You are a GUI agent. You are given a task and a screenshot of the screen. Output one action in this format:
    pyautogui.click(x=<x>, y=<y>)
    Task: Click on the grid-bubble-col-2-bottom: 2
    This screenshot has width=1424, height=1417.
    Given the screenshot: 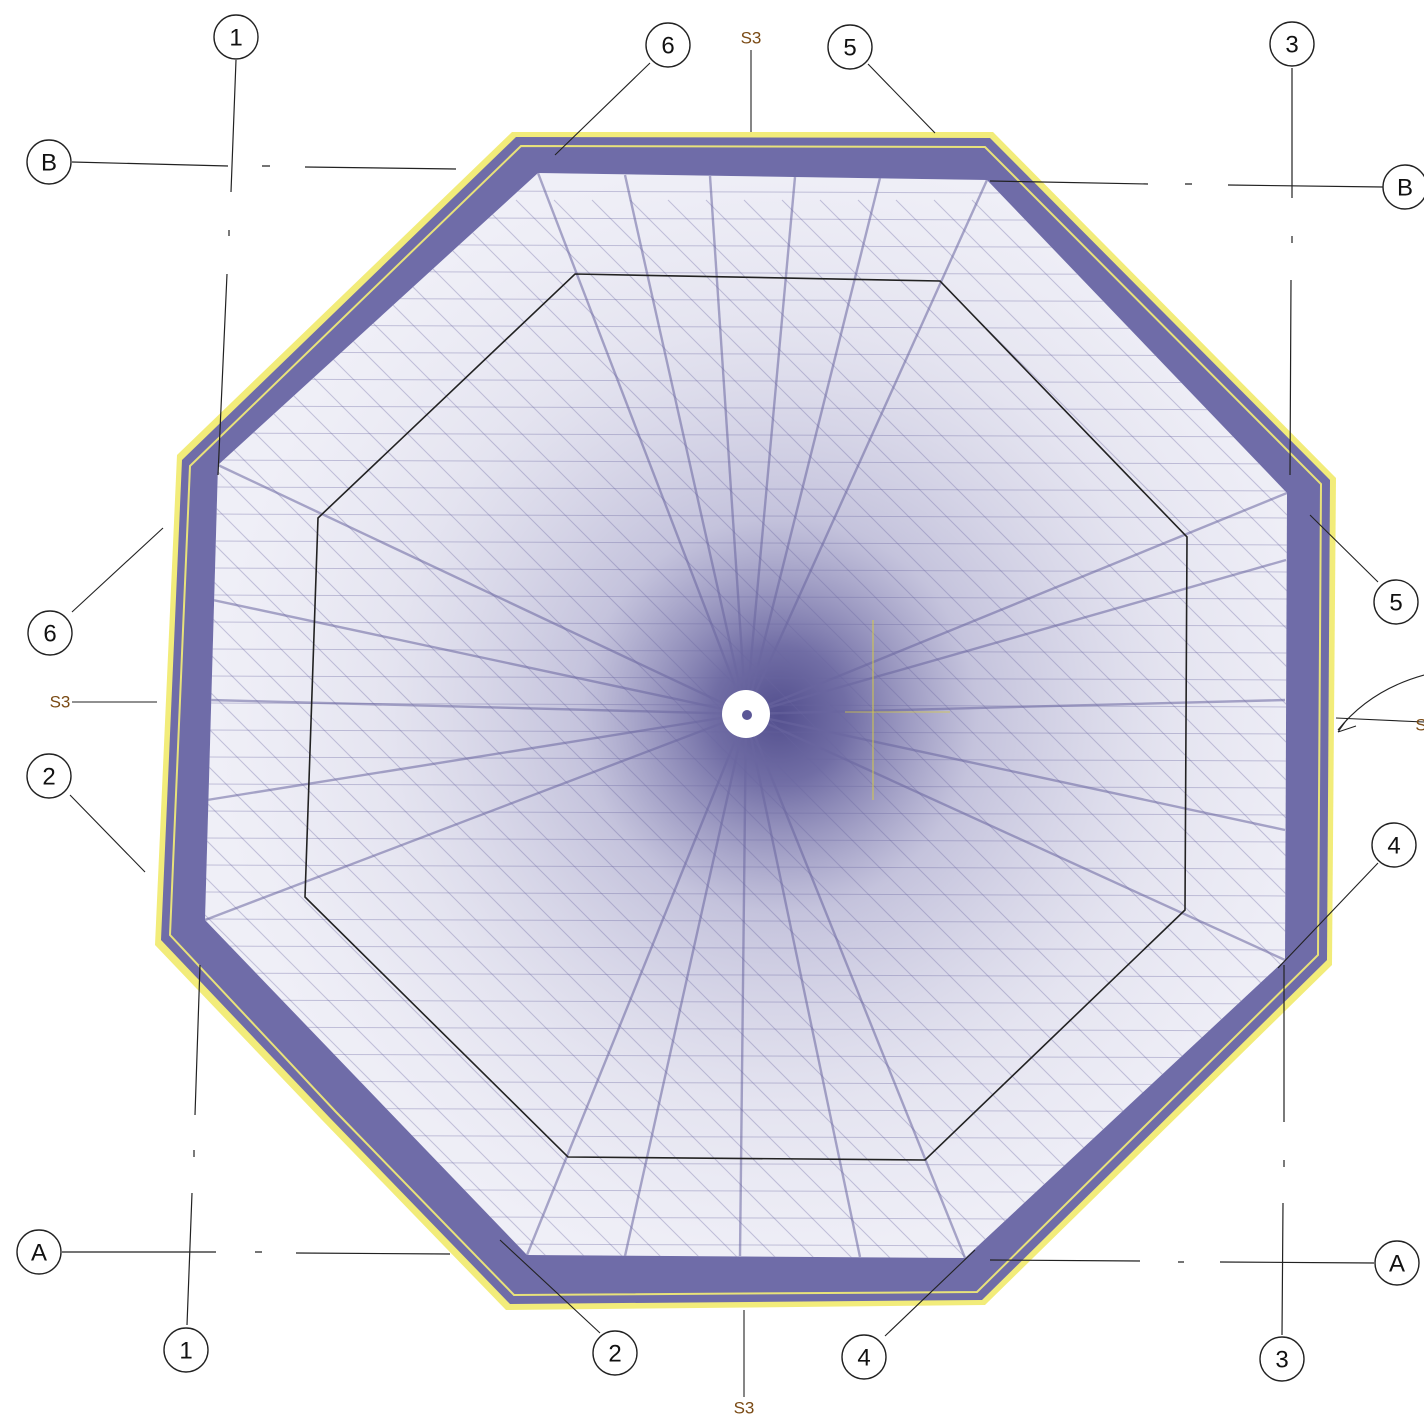 What is the action you would take?
    pyautogui.click(x=615, y=1353)
    